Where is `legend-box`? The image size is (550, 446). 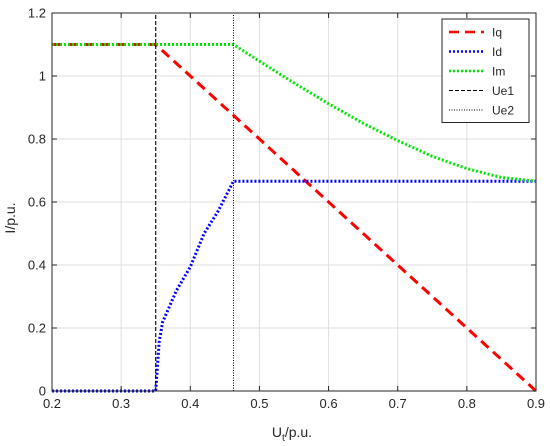
legend-box is located at coordinates (485, 70).